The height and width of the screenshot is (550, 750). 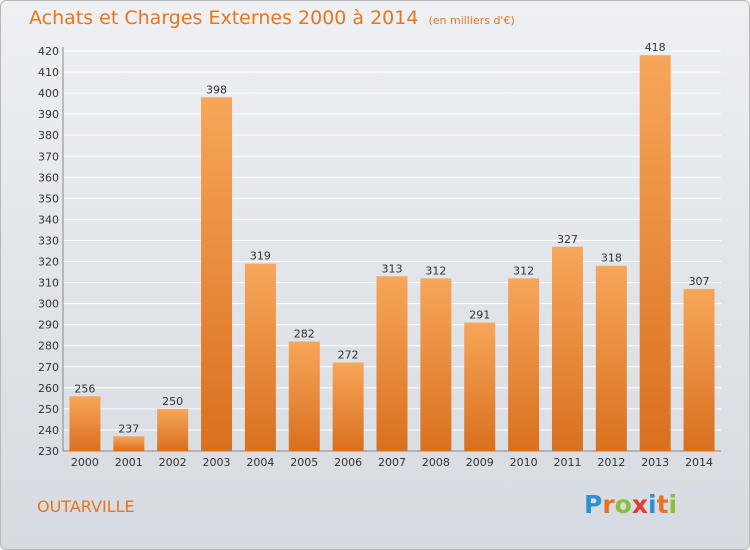 I want to click on x-tick-label: 2006, so click(x=348, y=462).